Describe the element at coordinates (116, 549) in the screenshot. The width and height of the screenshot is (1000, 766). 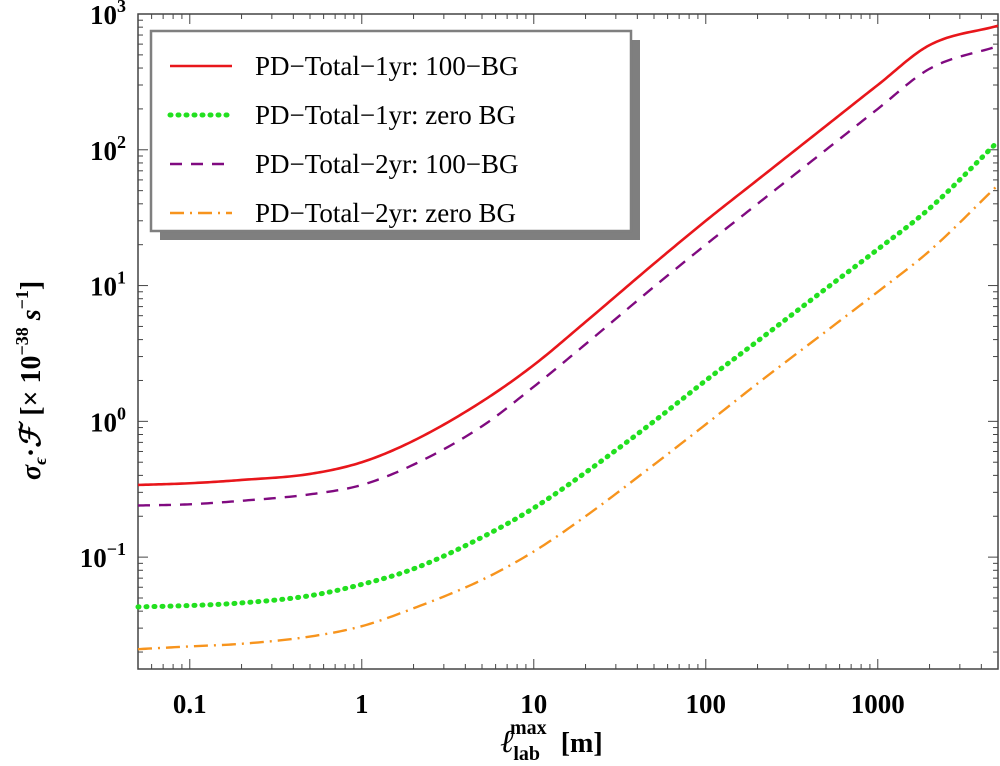
I see `y-tick-label-exp: −1` at that location.